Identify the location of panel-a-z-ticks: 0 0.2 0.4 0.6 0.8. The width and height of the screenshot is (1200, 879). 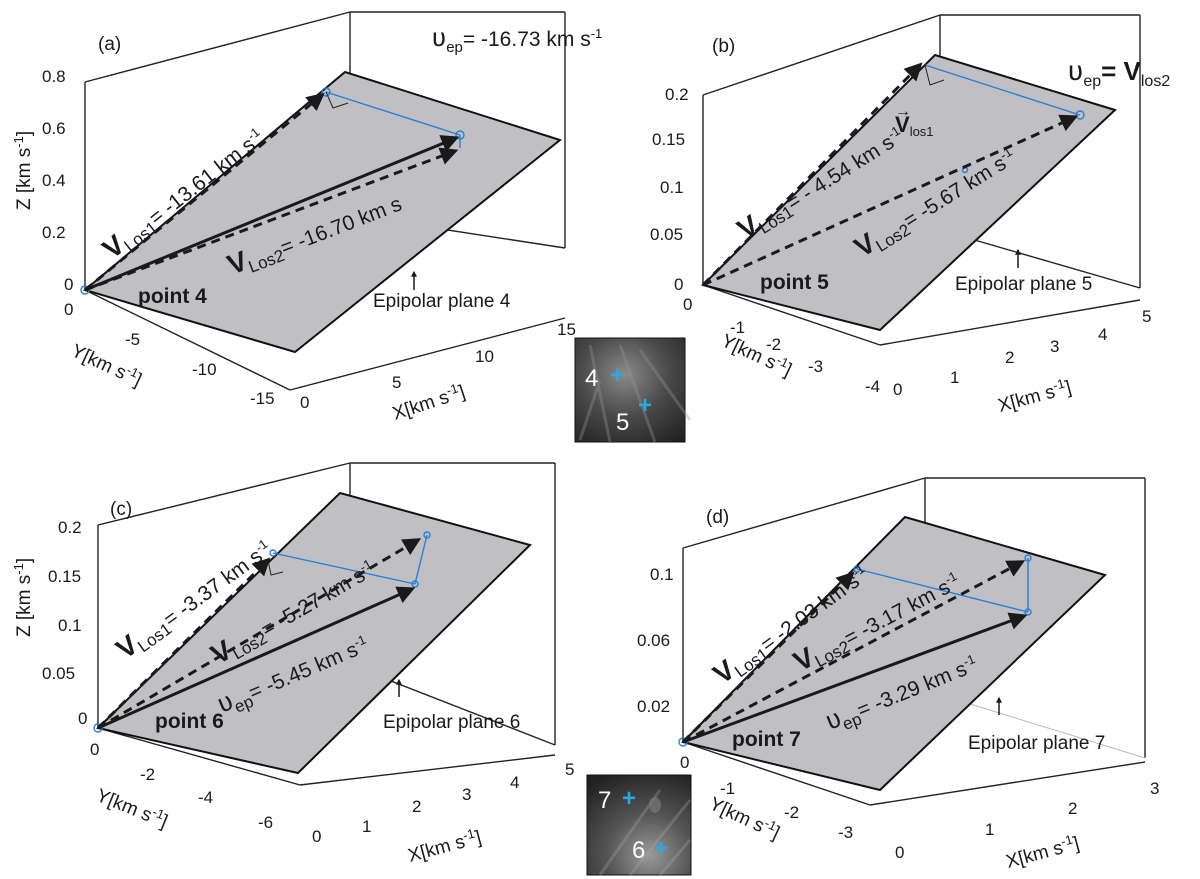
(57, 180).